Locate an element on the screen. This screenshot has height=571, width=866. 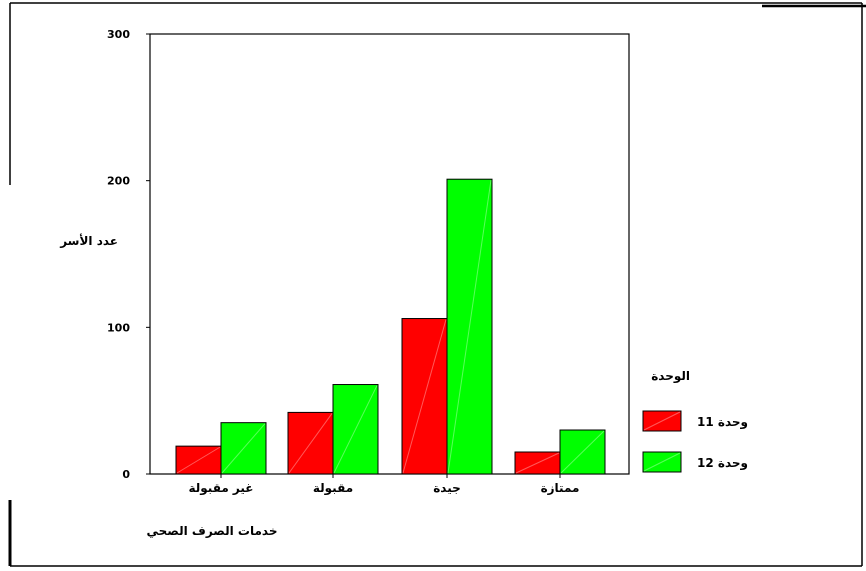
legend-label-1: وحدة 11 is located at coordinates (722, 422).